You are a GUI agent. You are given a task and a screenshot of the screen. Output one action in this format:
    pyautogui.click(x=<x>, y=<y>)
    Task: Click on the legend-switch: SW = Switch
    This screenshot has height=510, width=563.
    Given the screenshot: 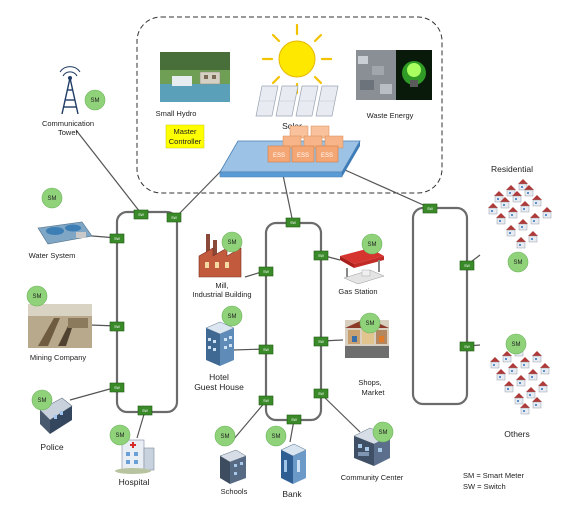 What is the action you would take?
    pyautogui.click(x=484, y=486)
    